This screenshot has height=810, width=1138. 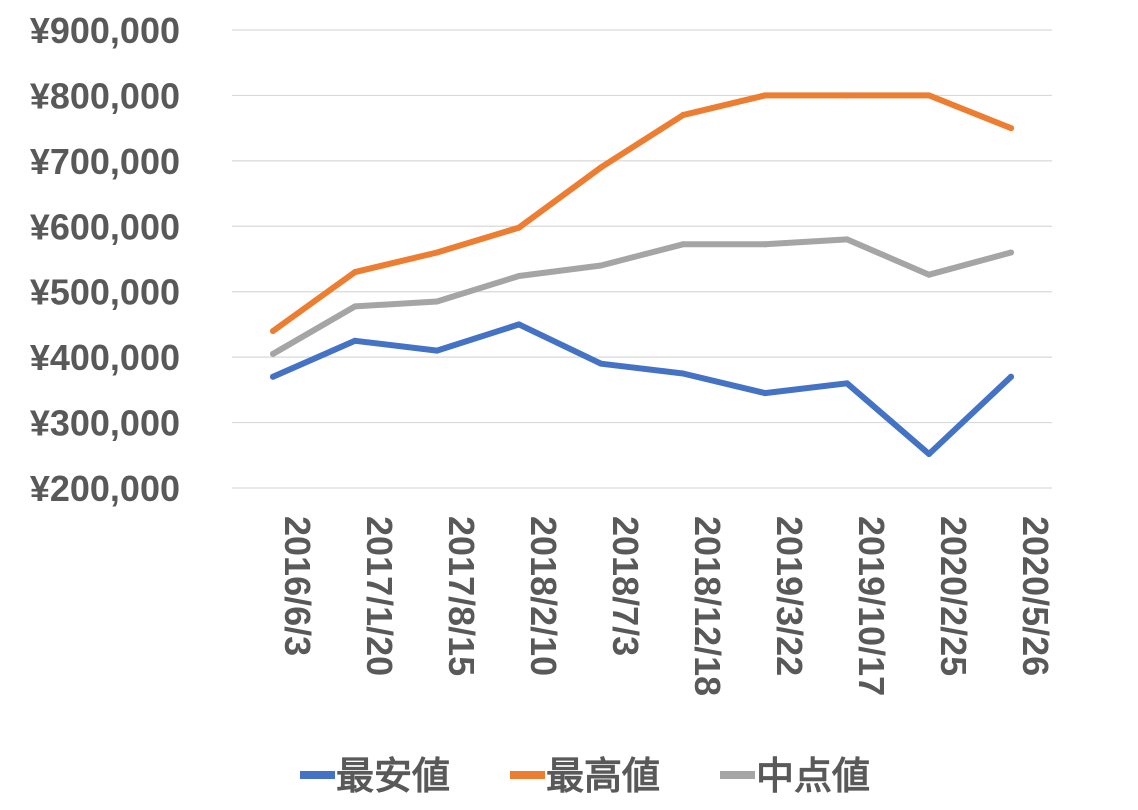 What do you see at coordinates (105, 488) in the screenshot?
I see `y-tick-label: ¥200,000` at bounding box center [105, 488].